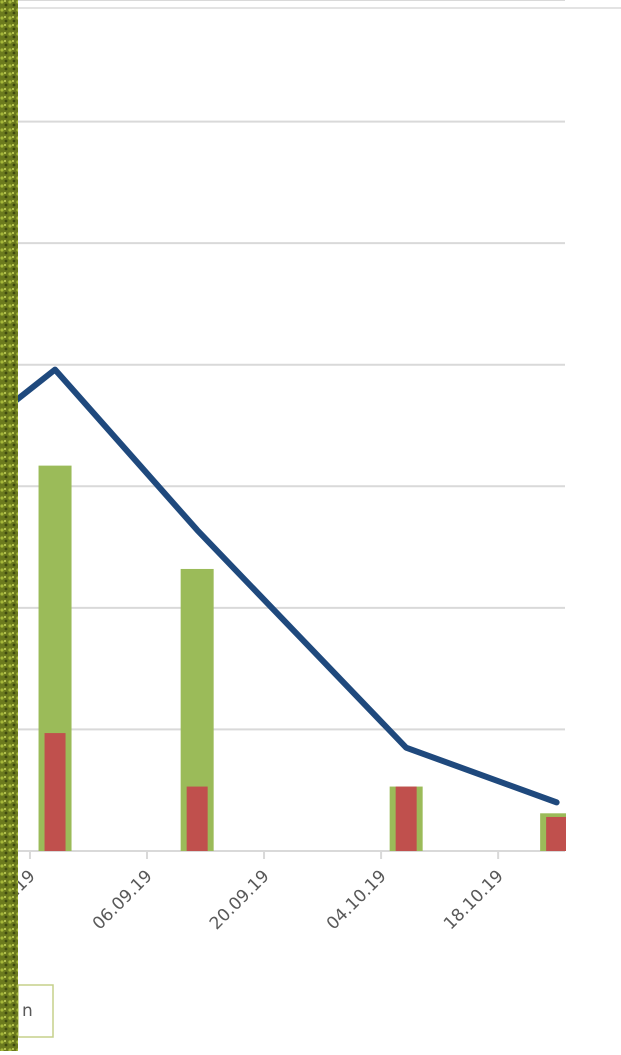 The image size is (621, 1055). Describe the element at coordinates (35, 1011) in the screenshot. I see `legend-box` at that location.